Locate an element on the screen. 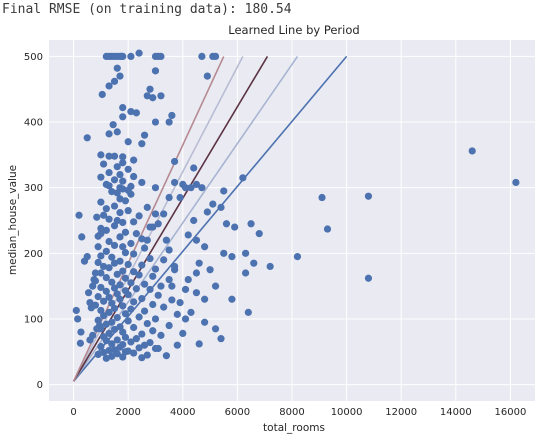  x-tick-label: 16000 is located at coordinates (511, 412).